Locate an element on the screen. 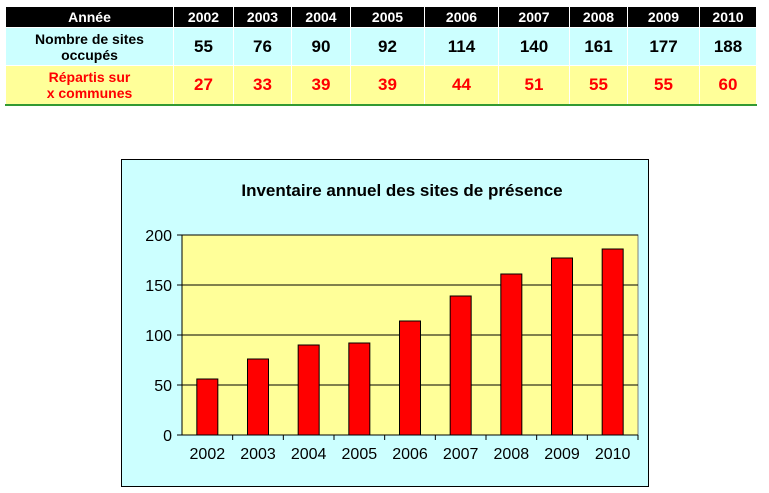 This screenshot has width=769, height=493. year-cell: 2003 is located at coordinates (262, 17).